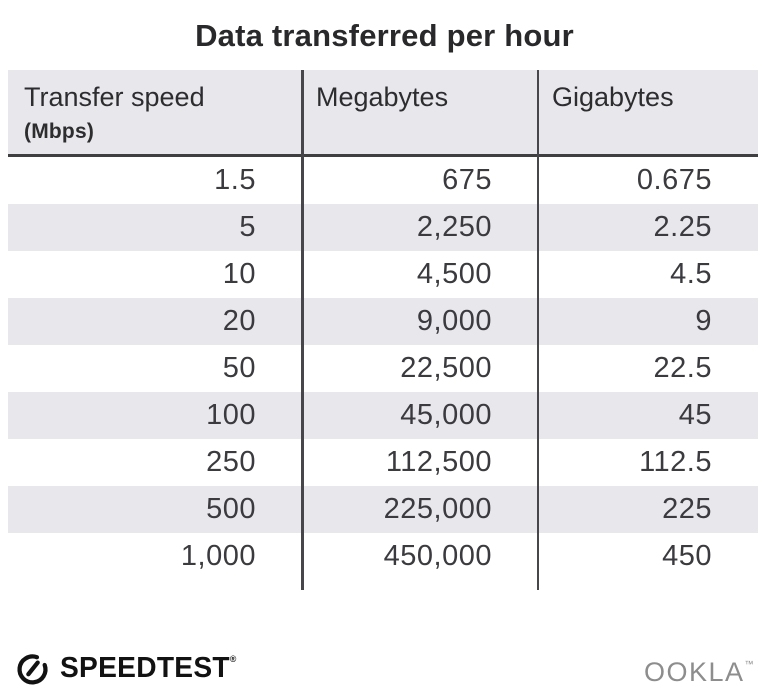 This screenshot has height=698, width=769. I want to click on table-row: 5 2,250 2.25, so click(383, 227).